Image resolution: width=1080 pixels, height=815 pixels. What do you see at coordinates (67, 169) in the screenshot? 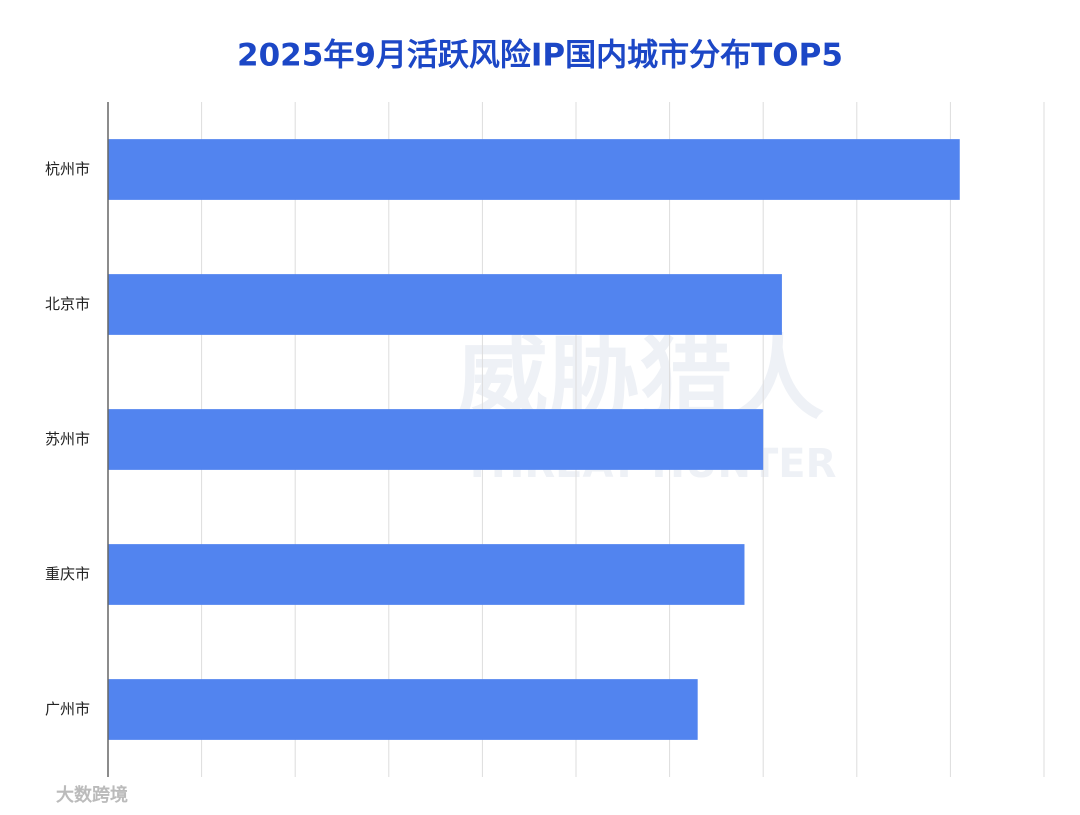
I see `y-tick-label: 杭州市` at bounding box center [67, 169].